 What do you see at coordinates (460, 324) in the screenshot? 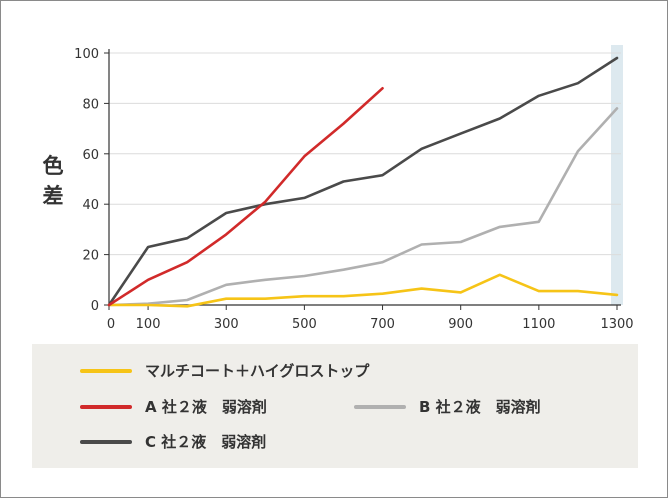
I see `x-tick-label-5: 900` at bounding box center [460, 324].